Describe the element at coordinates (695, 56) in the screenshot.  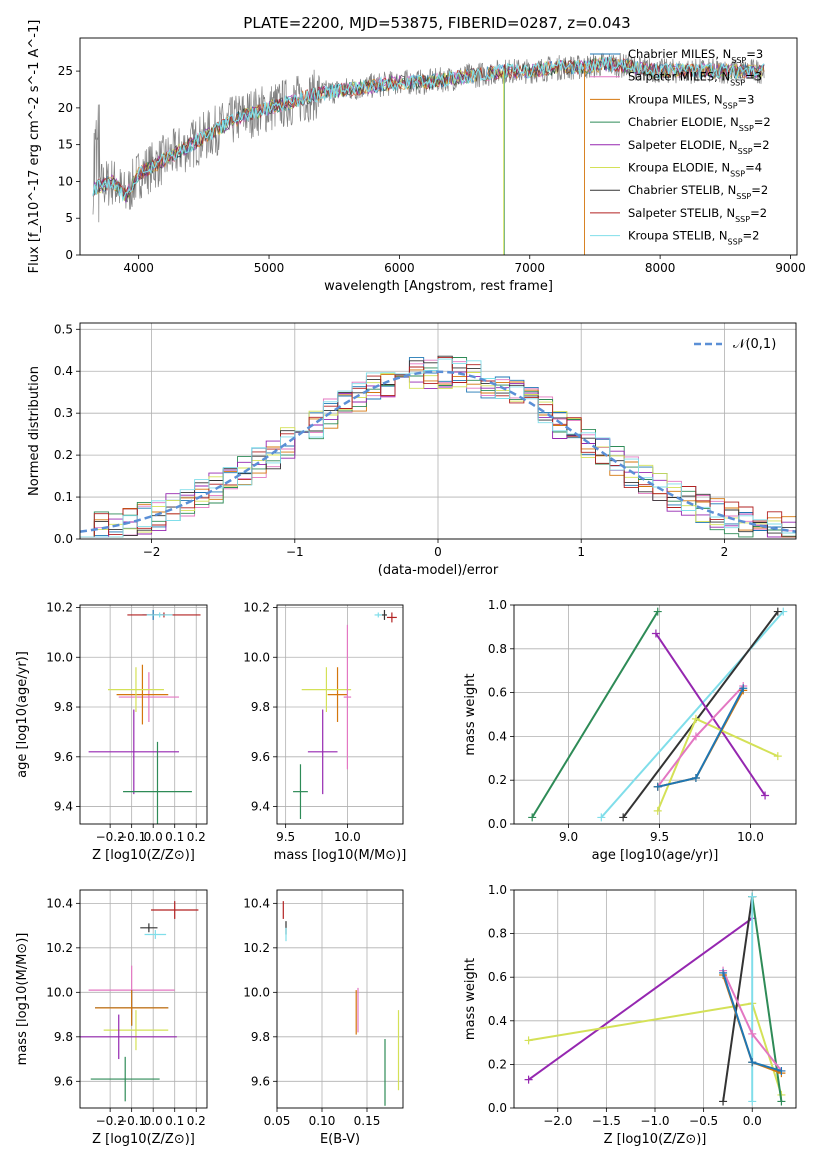
I see `legend-label: Chabrier MILES, NSSP=3` at that location.